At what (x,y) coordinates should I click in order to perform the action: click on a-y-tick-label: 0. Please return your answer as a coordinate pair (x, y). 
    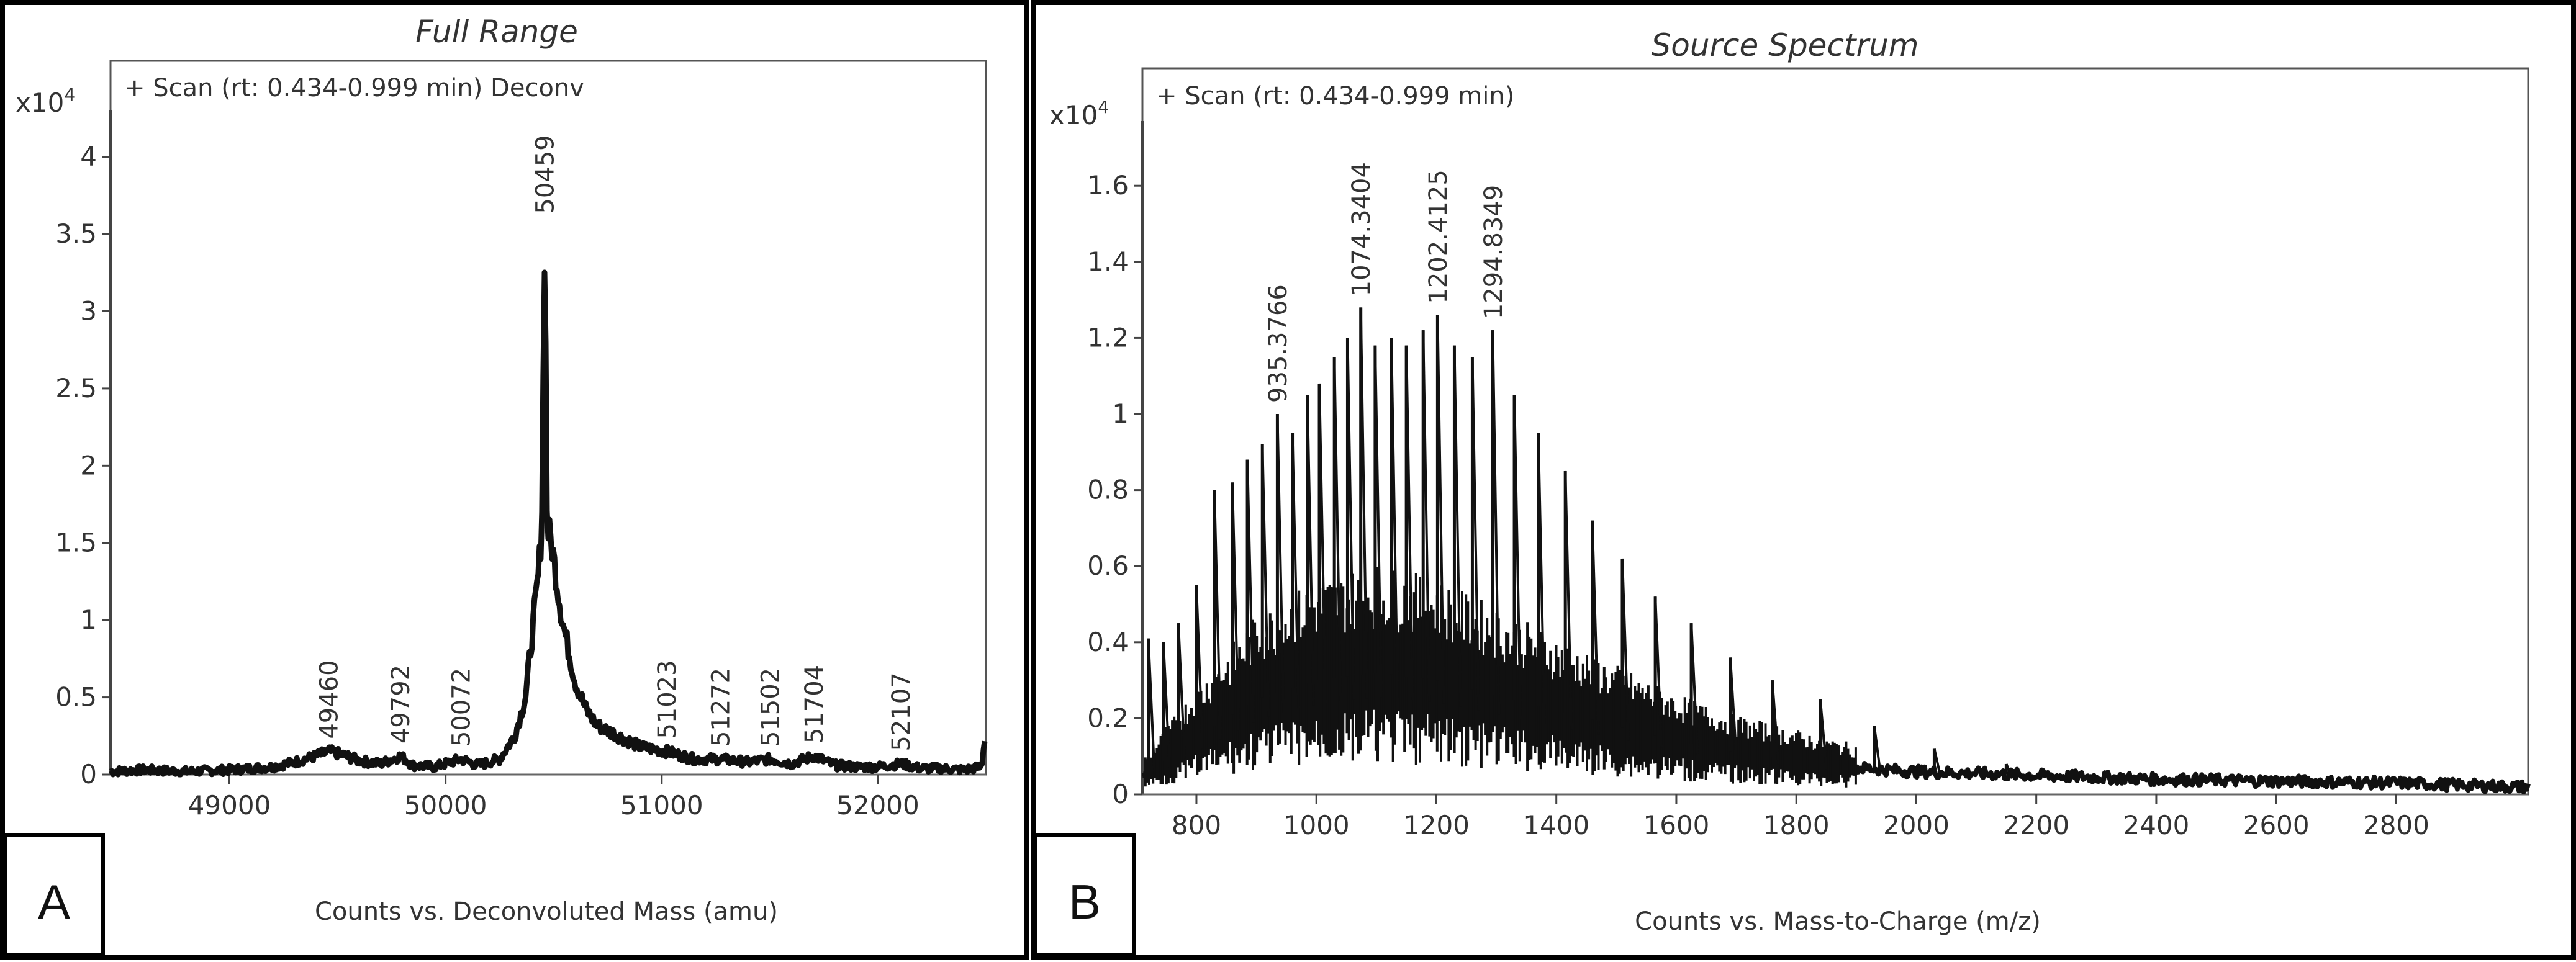
    Looking at the image, I should click on (88, 774).